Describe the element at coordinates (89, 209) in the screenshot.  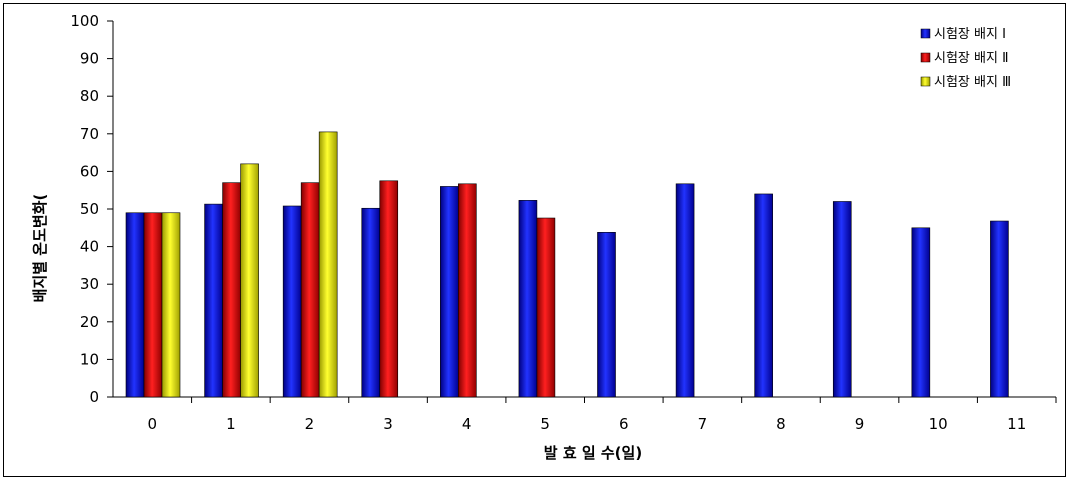
I see `y-tick-label: 50` at that location.